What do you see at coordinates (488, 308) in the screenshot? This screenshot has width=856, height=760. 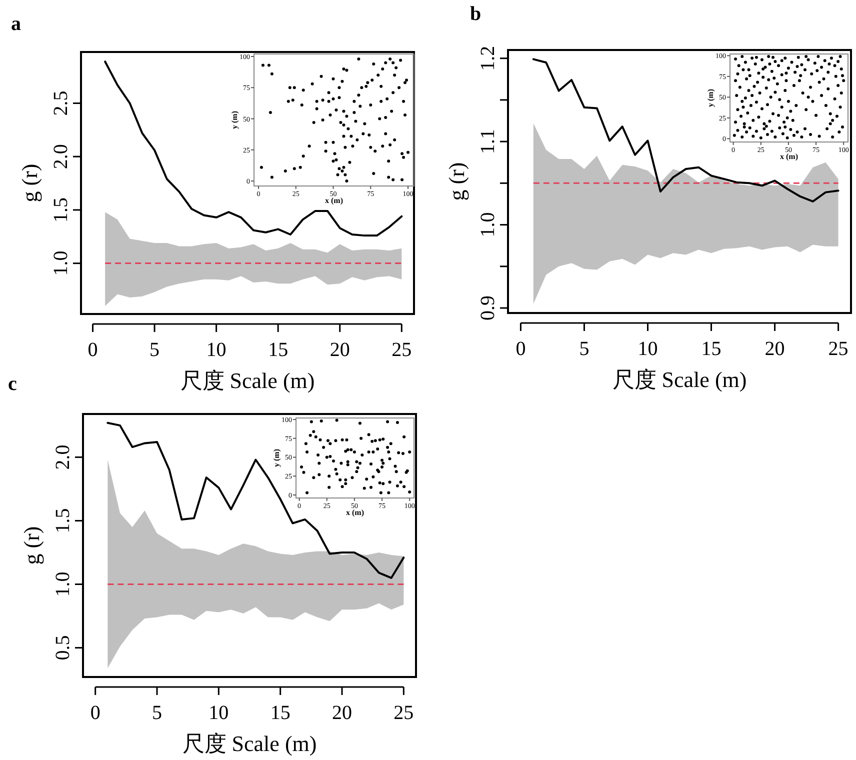 I see `y-tick-label: 0.9` at bounding box center [488, 308].